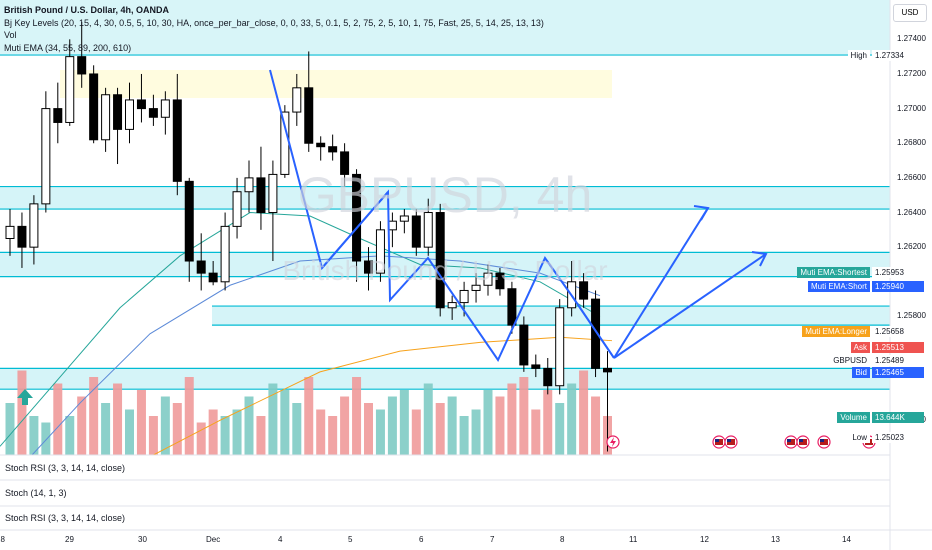  Describe the element at coordinates (775, 539) in the screenshot. I see `time-tick: 13` at that location.